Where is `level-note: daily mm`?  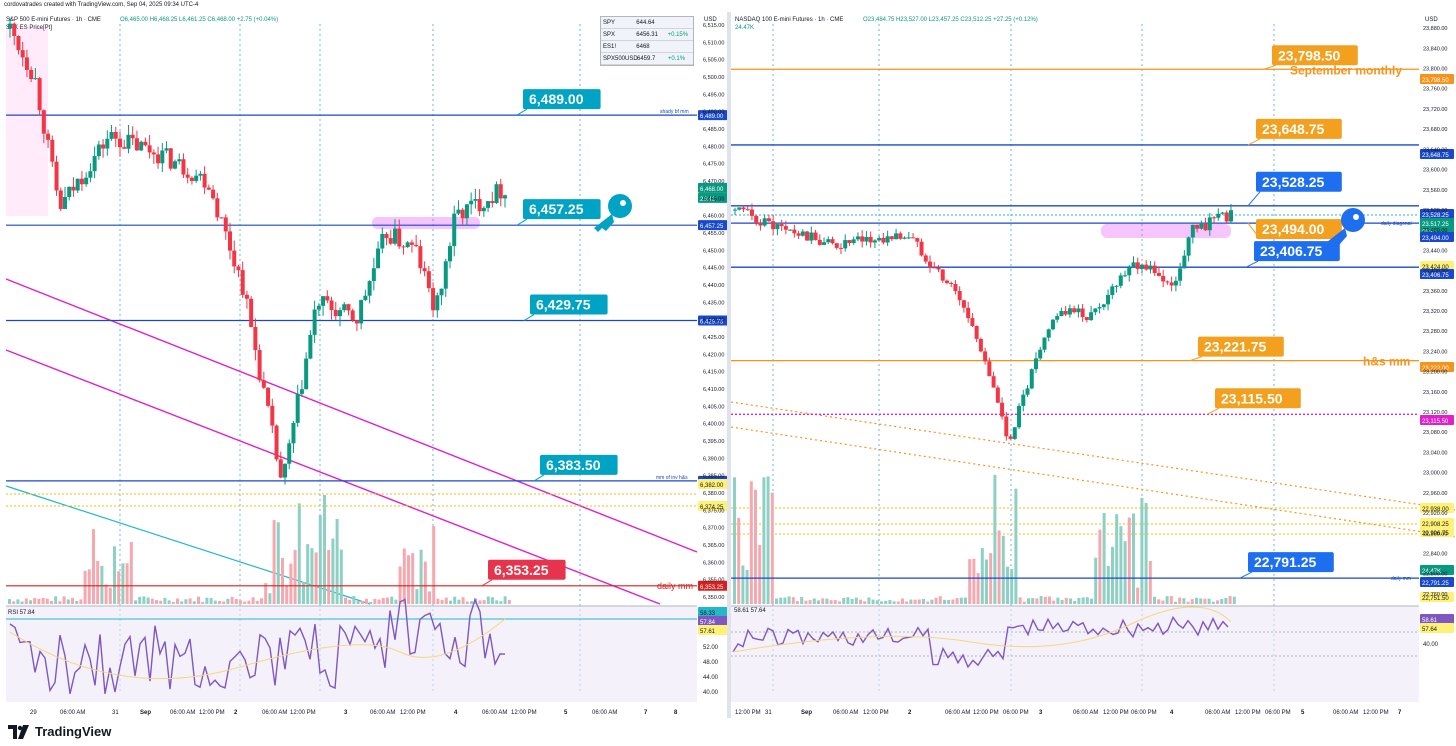 level-note: daily mm is located at coordinates (1401, 579).